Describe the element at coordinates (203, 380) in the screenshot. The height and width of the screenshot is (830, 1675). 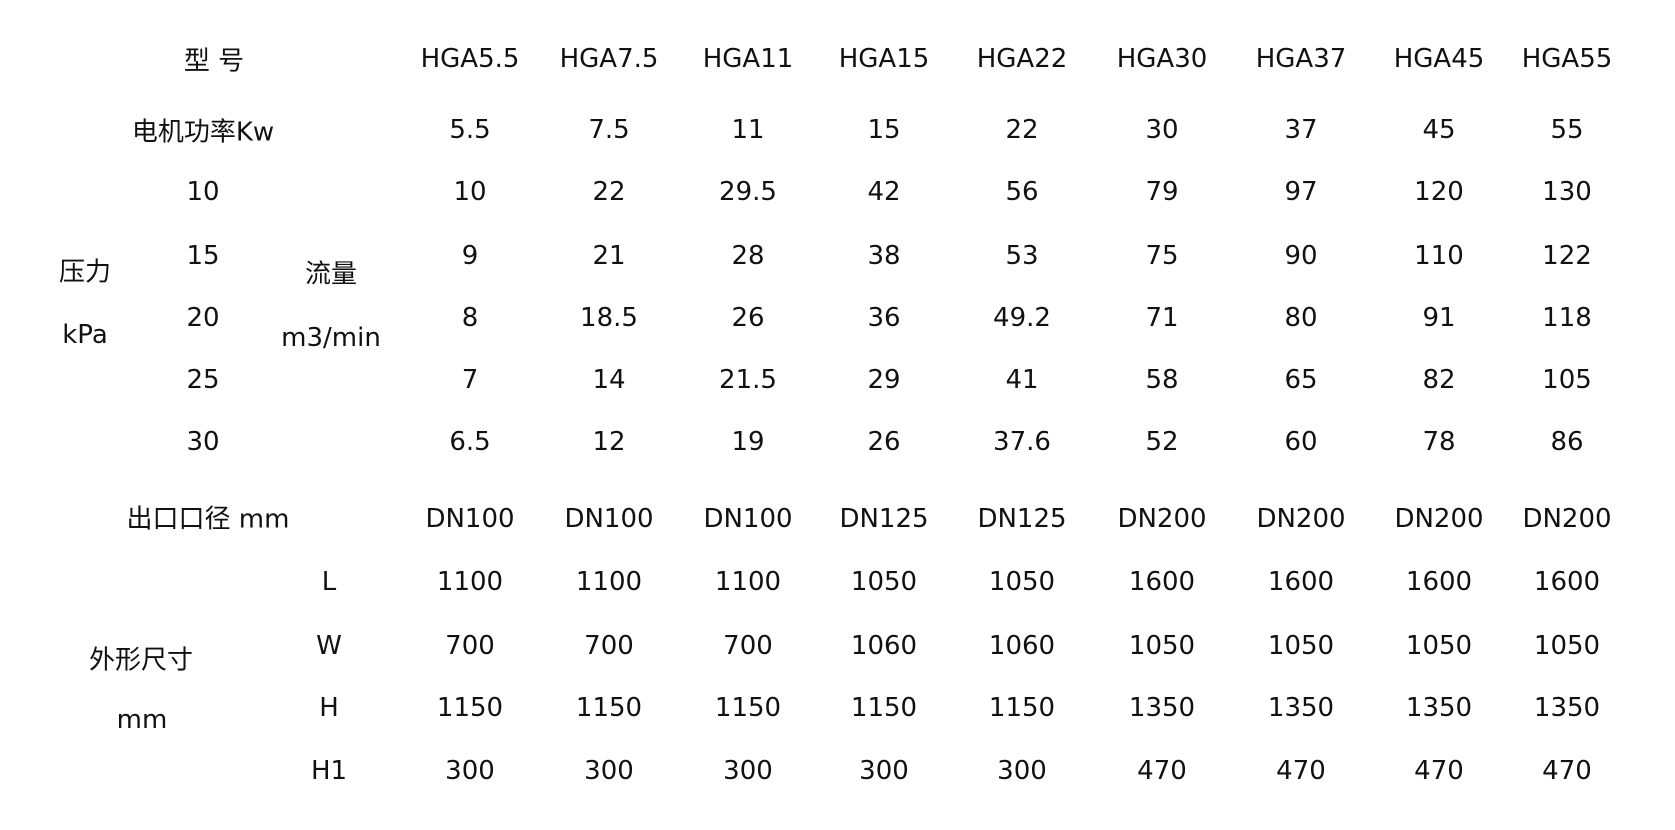
I see `pressure-value: 25` at that location.